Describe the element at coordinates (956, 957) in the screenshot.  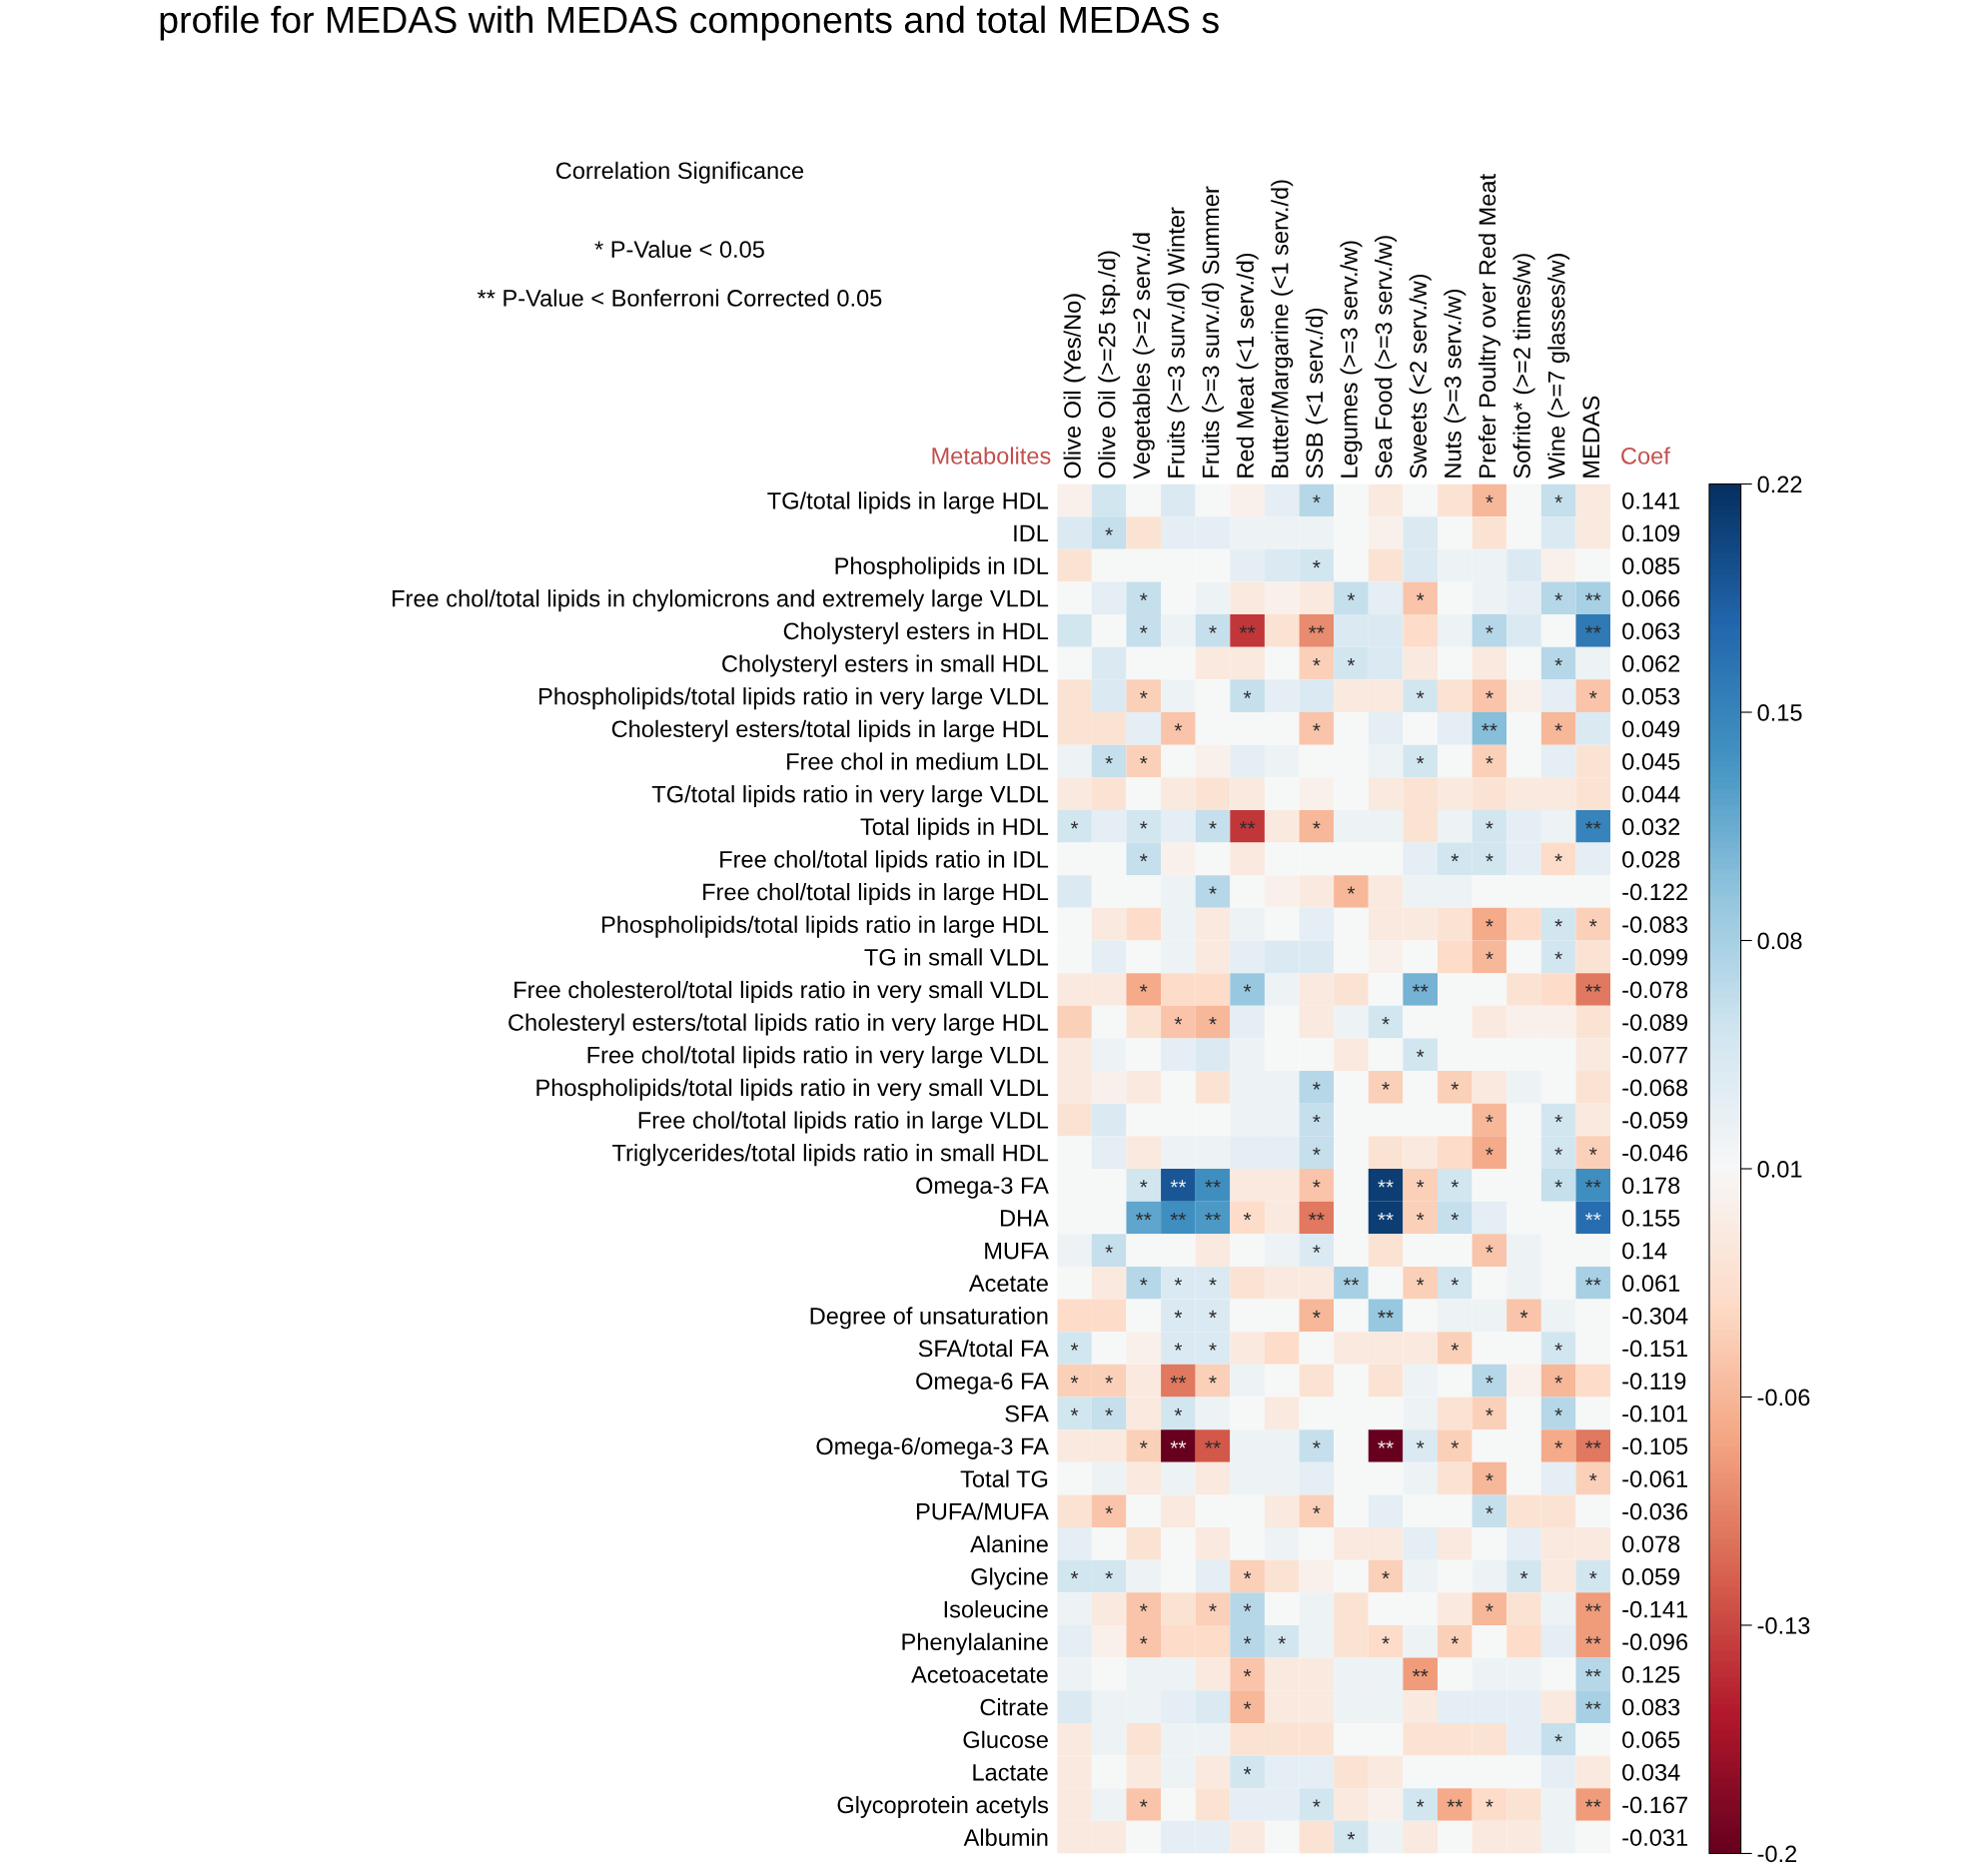
I see `y-tick-label: TG in small VLDL` at that location.